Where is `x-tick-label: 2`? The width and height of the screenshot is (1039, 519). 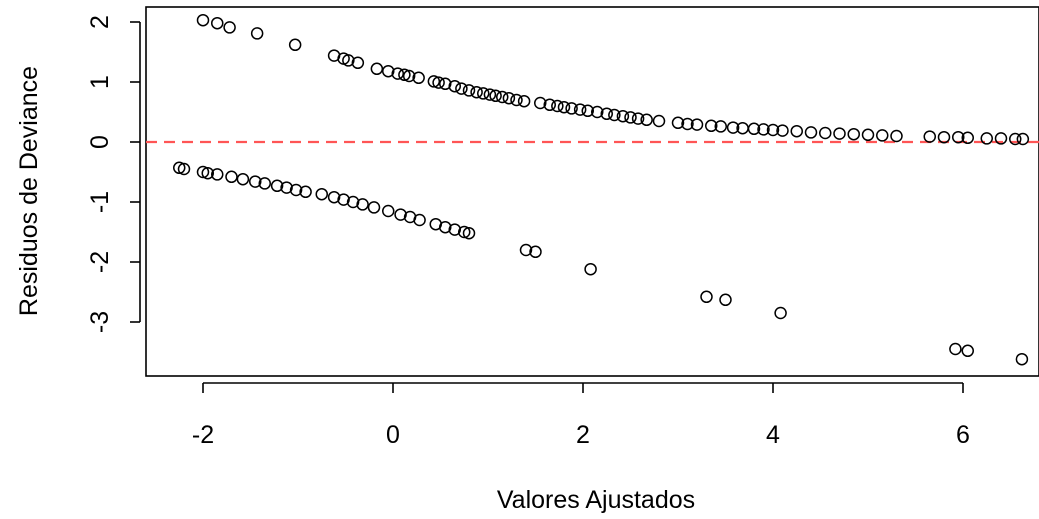
x-tick-label: 2 is located at coordinates (583, 435).